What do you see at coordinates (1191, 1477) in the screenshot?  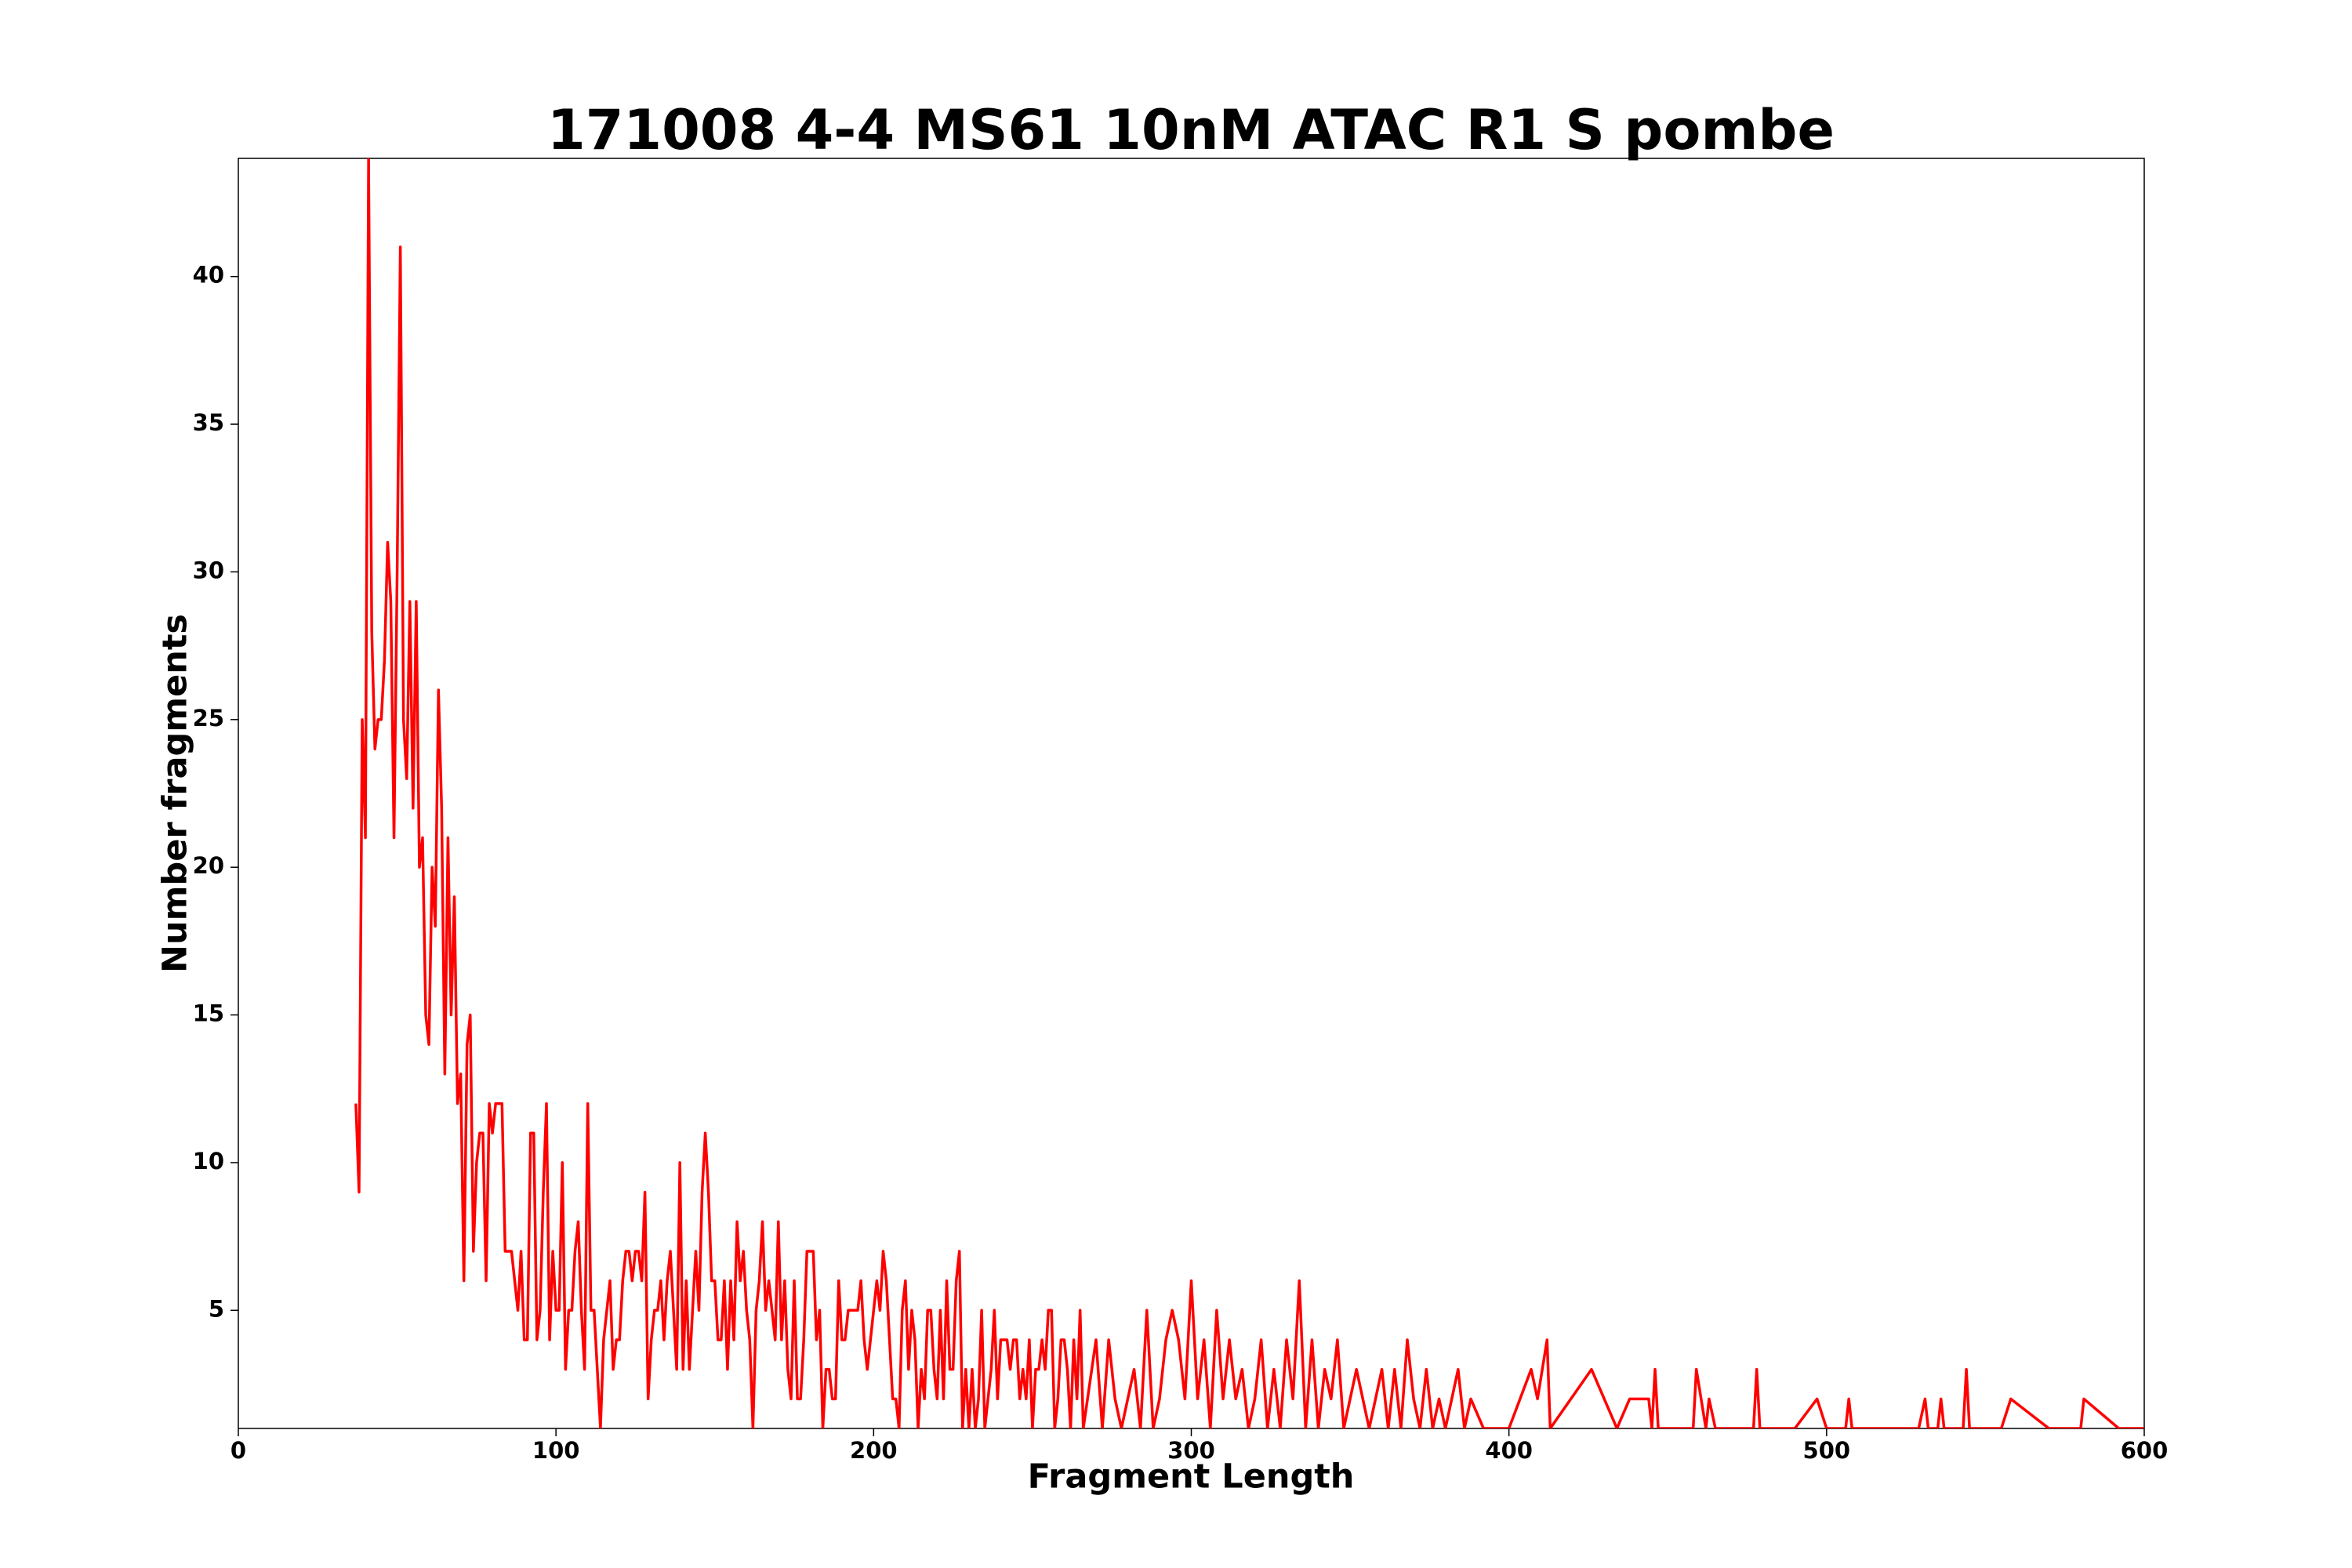 I see `x-axis-label: Fragment Length` at bounding box center [1191, 1477].